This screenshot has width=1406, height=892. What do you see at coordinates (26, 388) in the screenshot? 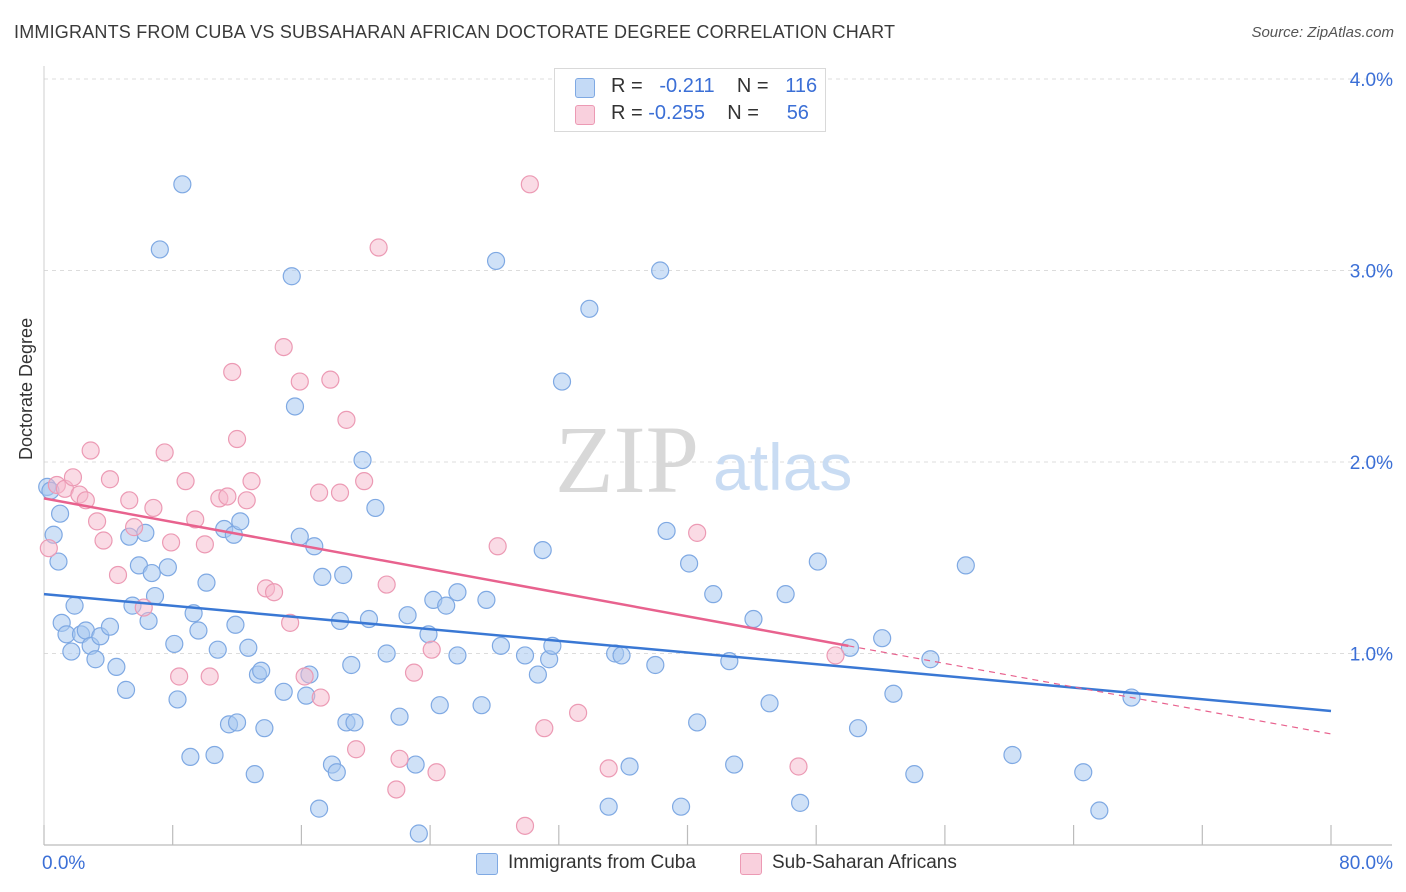
I see `y-axis-title: Doctorate Degree` at bounding box center [26, 388].